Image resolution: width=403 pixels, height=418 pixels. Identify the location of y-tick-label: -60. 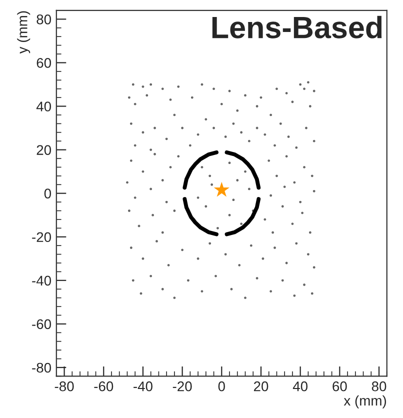
(42, 324).